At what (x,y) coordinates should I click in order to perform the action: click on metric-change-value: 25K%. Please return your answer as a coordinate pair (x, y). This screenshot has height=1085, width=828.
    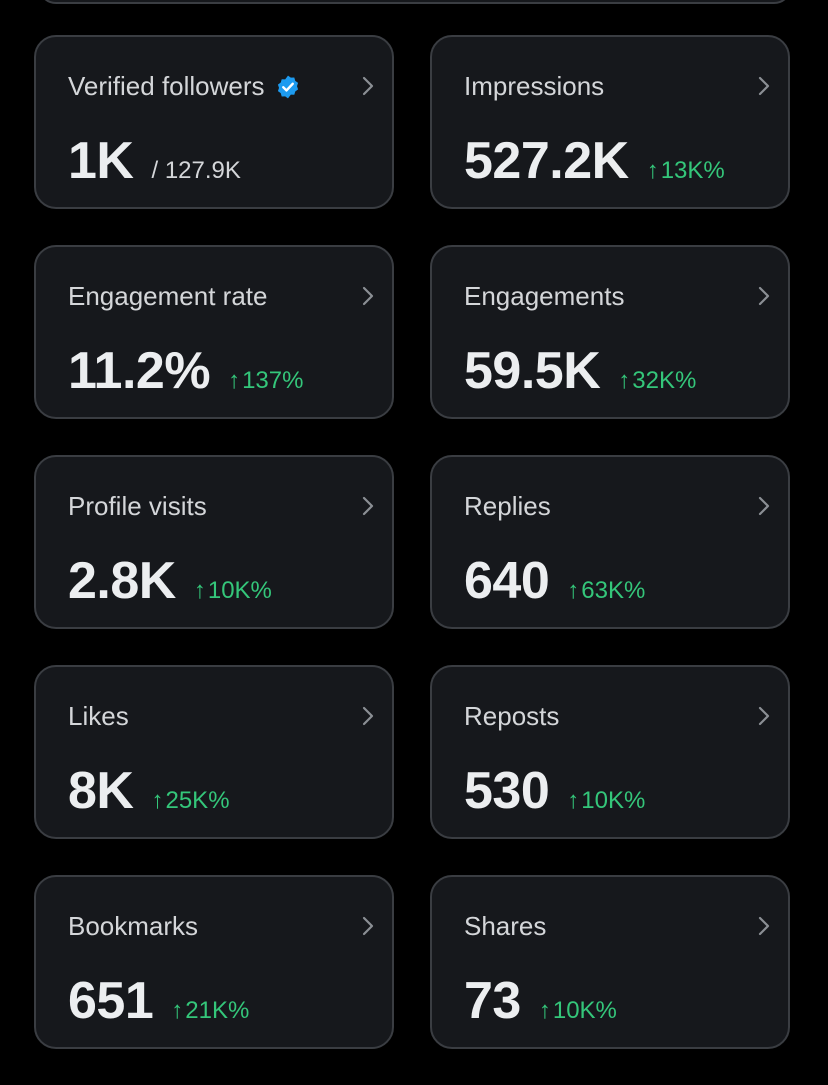
    Looking at the image, I should click on (197, 800).